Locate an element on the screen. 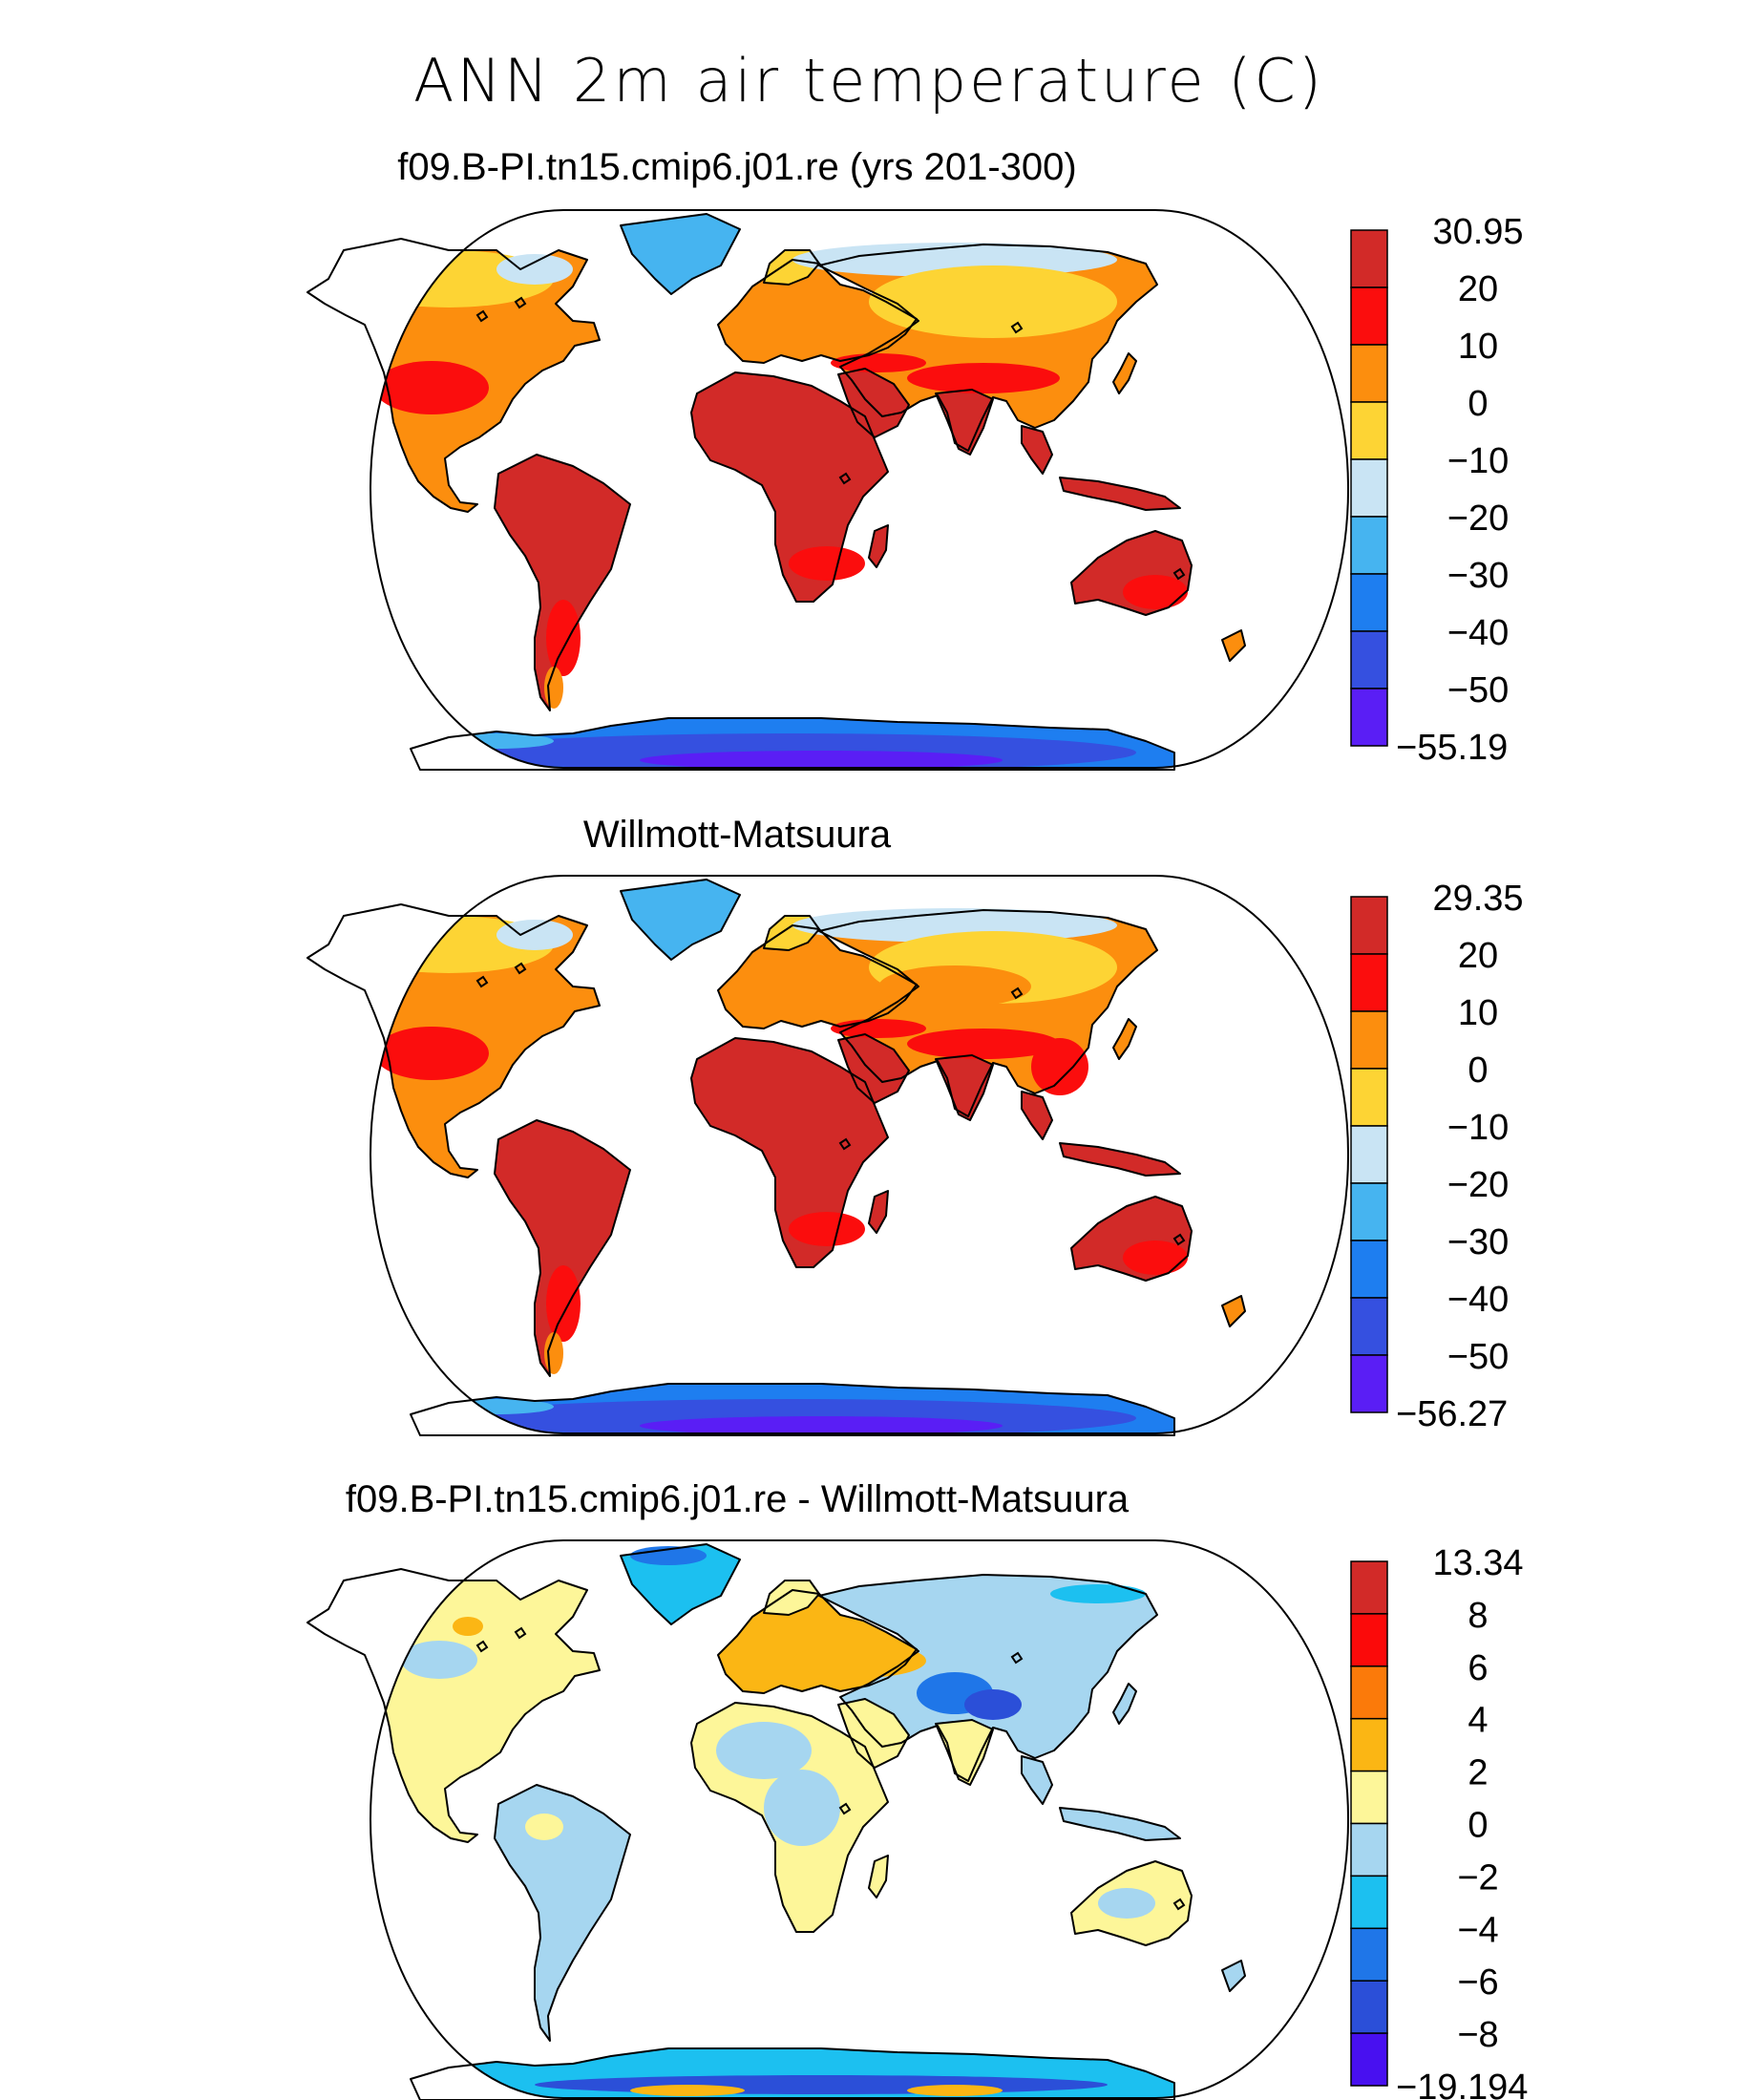  map-fill-obs is located at coordinates (807, 1156).